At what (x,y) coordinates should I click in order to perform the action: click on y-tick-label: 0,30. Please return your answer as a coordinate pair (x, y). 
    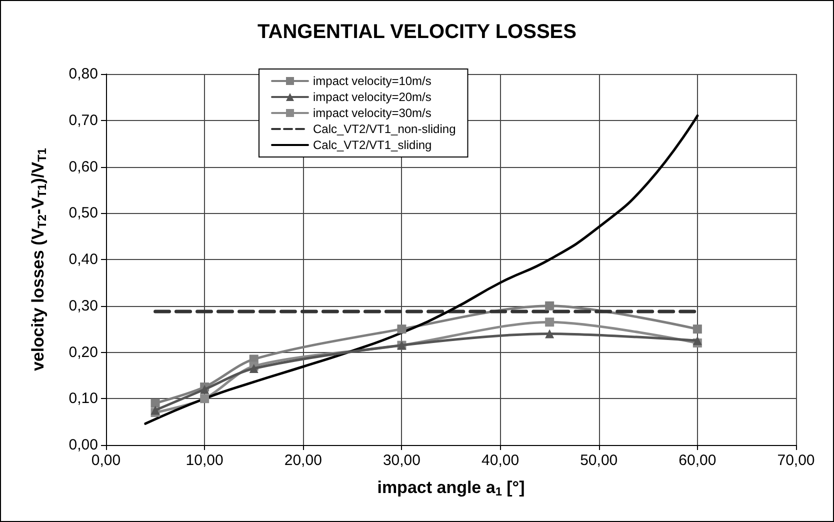
    Looking at the image, I should click on (83, 305).